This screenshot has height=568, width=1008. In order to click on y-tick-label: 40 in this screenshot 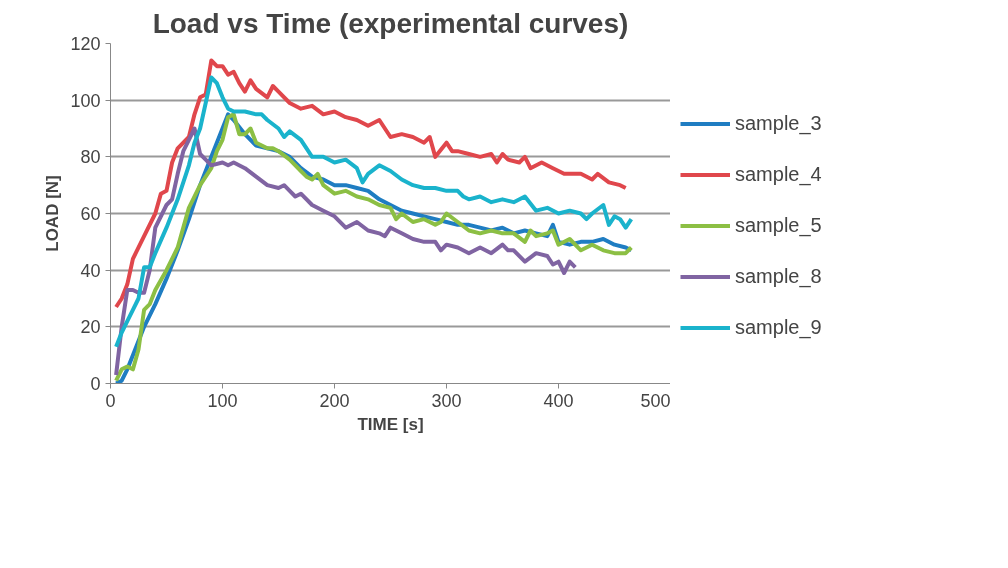, I will do `click(90, 270)`.